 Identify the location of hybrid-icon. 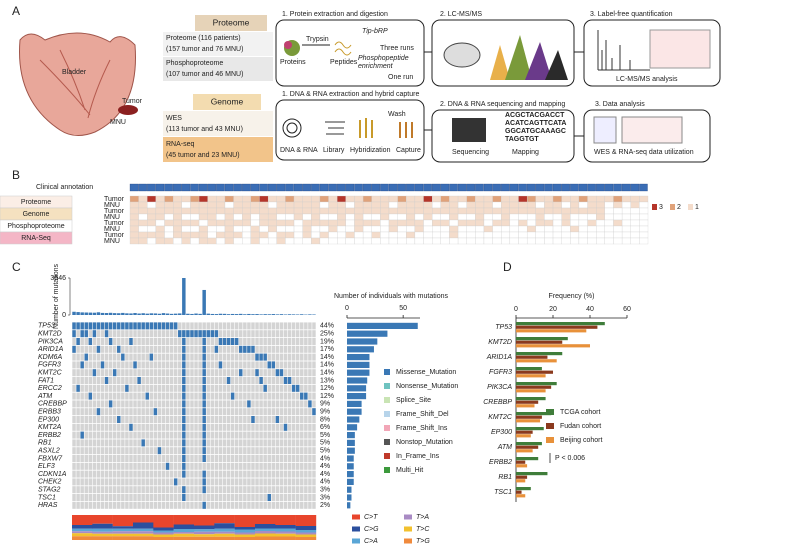
(366, 128).